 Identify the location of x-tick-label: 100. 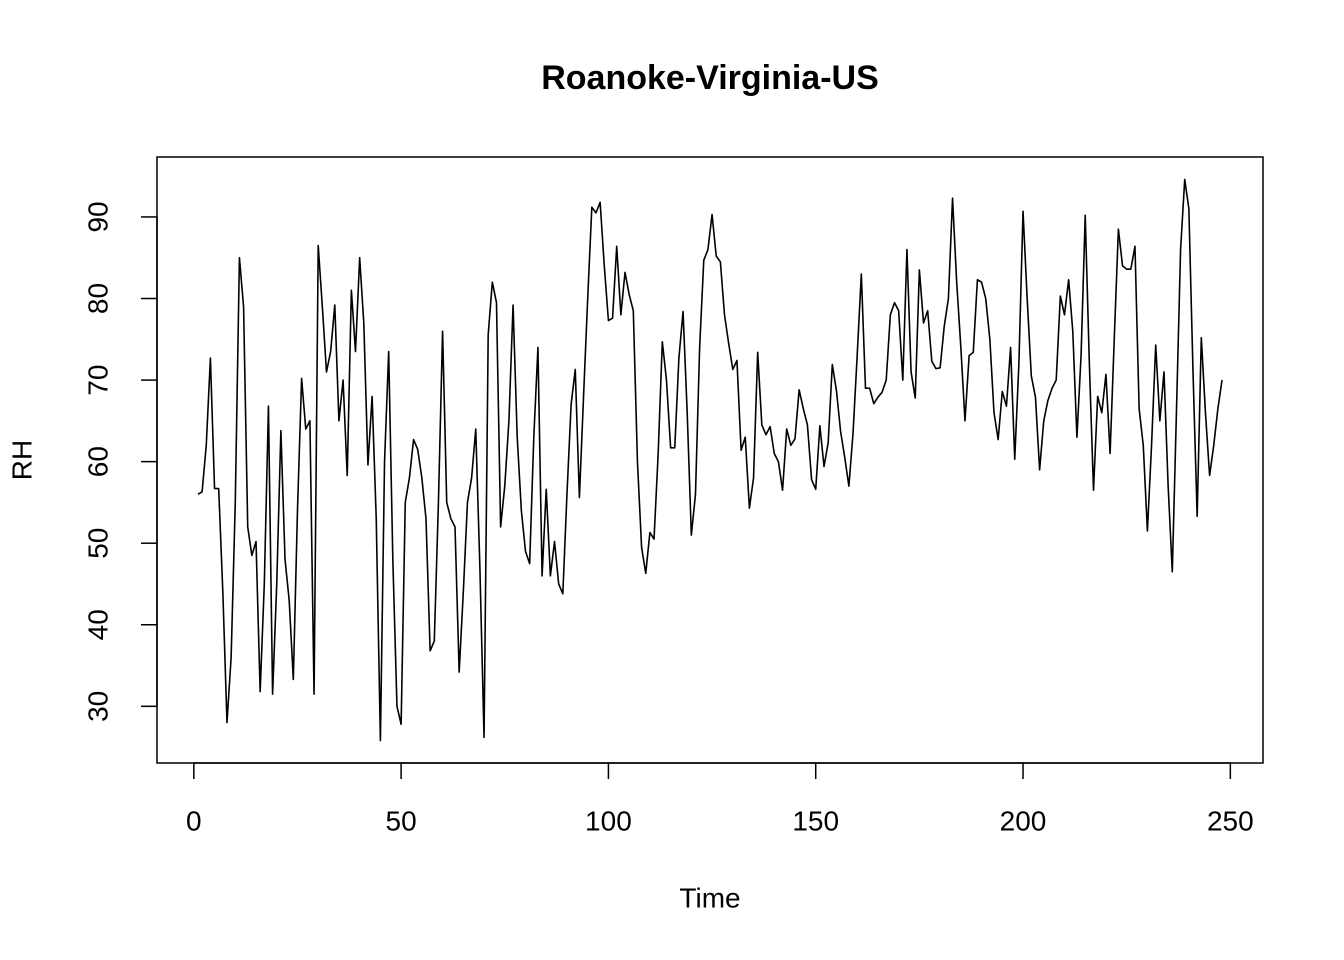
(608, 820).